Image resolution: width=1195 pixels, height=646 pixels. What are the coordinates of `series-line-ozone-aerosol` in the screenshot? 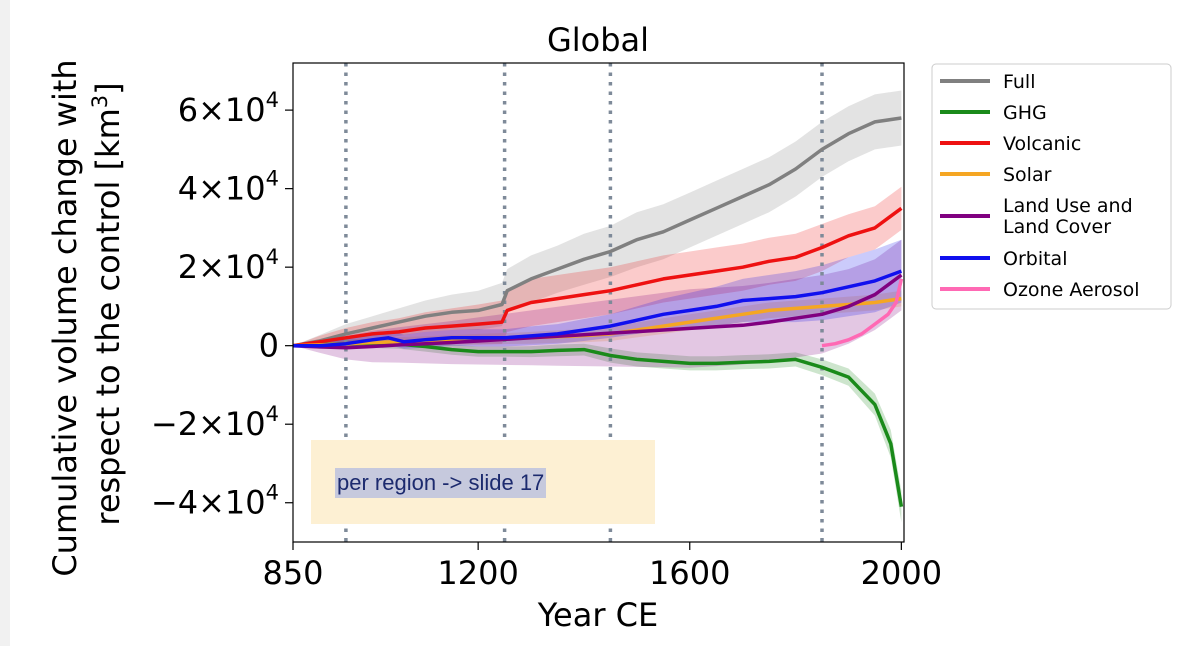 It's located at (862, 313).